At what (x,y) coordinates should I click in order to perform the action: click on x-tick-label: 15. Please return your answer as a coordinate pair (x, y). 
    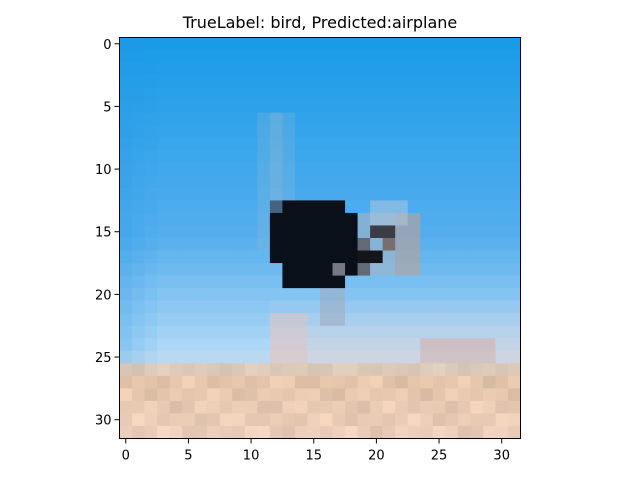
    Looking at the image, I should click on (313, 456).